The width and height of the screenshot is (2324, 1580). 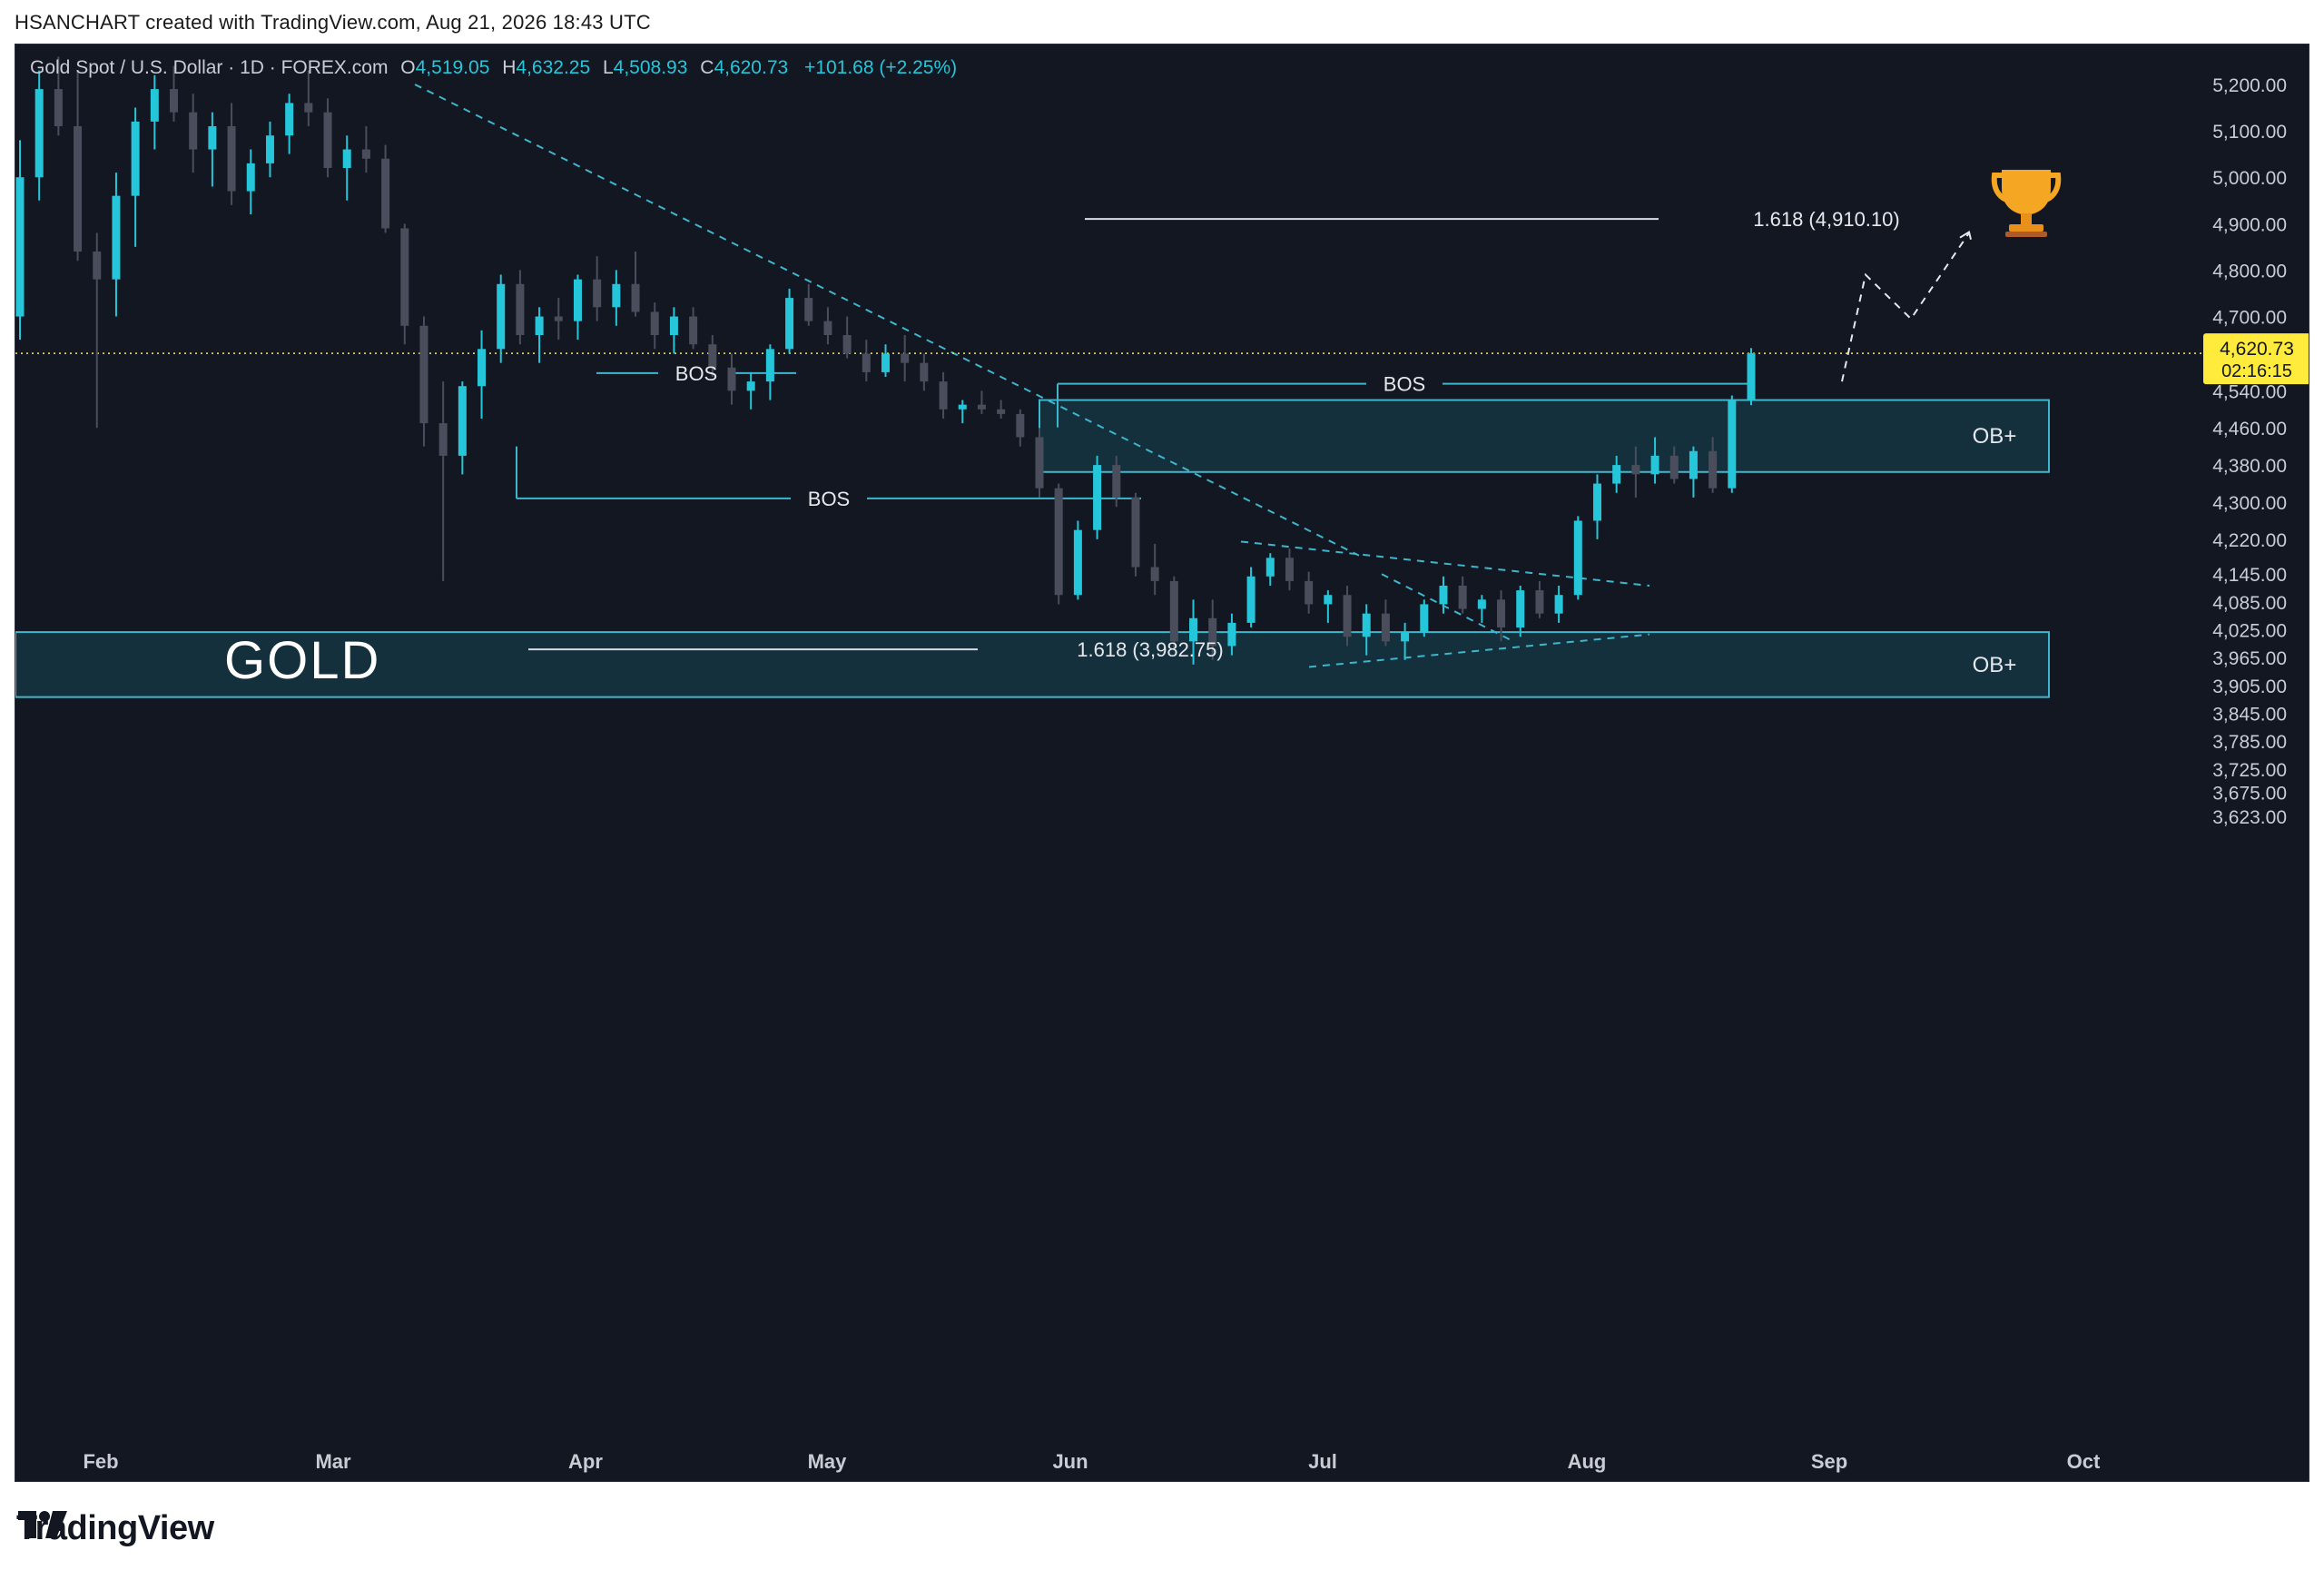 I want to click on chart-title: GOLD, so click(x=302, y=661).